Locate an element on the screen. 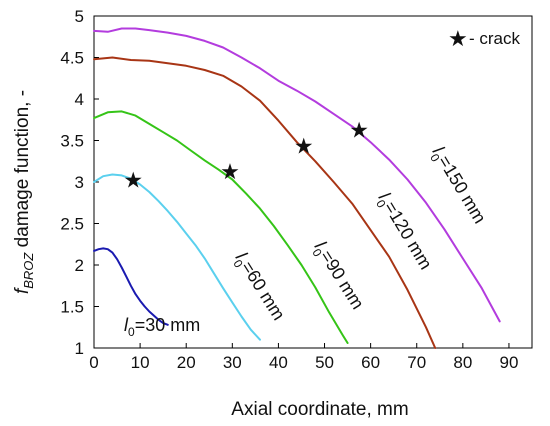 Image resolution: width=550 pixels, height=426 pixels. x-axis-label: Axial coordinate, mm is located at coordinates (319, 409).